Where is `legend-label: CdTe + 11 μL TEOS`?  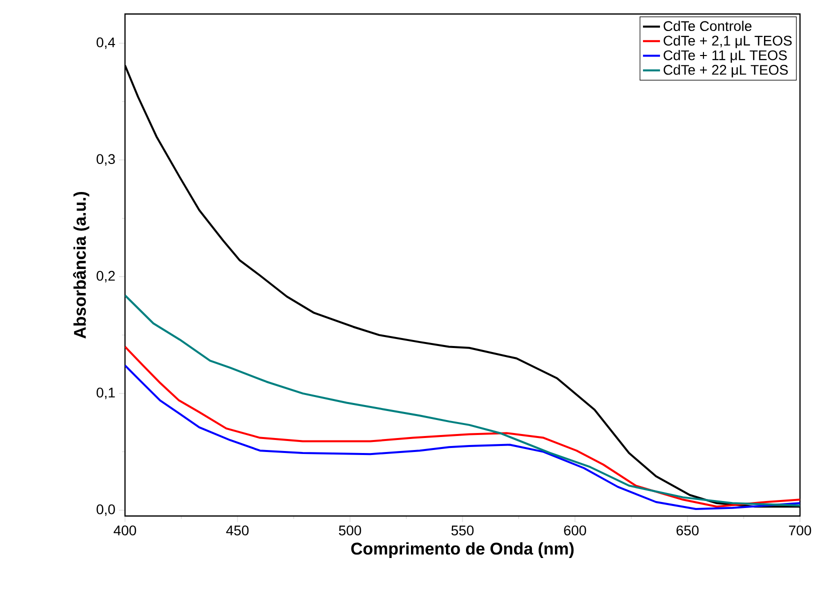 legend-label: CdTe + 11 μL TEOS is located at coordinates (725, 56).